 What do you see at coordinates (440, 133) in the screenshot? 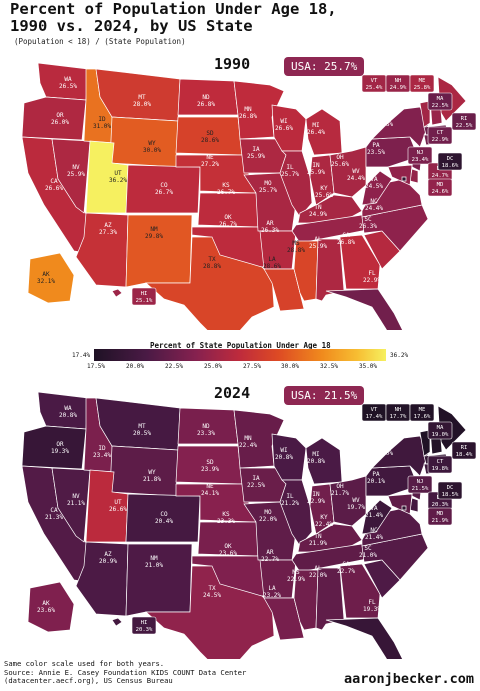
I see `svg-text: CT` at bounding box center [440, 133].